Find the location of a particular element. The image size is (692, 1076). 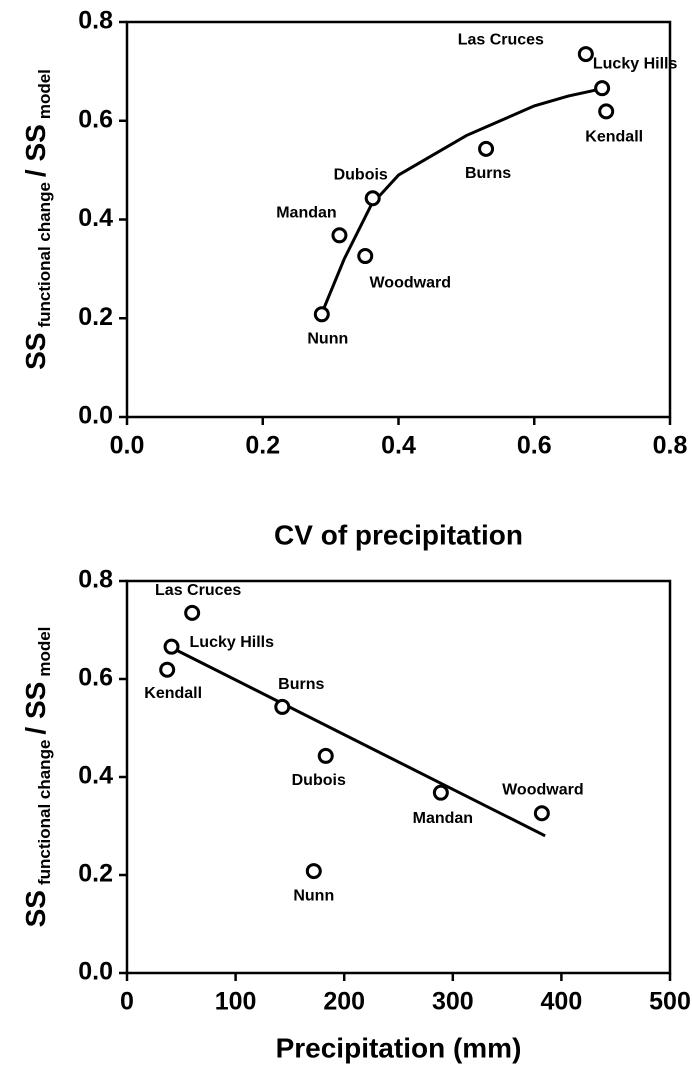

x-tick-label: 200 is located at coordinates (344, 1002).